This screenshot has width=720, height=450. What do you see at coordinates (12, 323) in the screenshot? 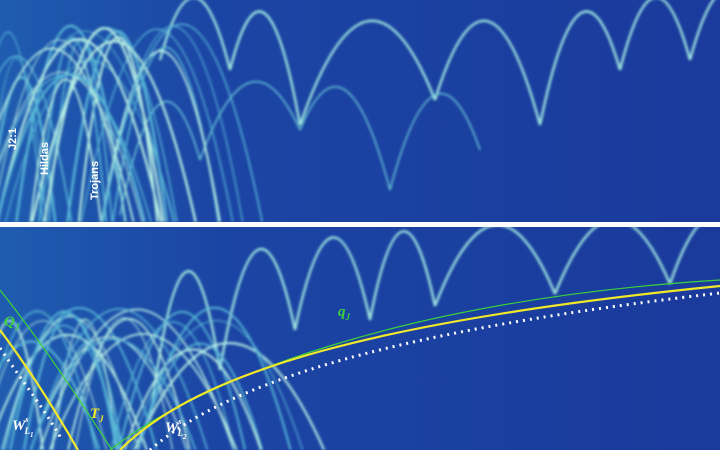
I see `label: QJ` at bounding box center [12, 323].